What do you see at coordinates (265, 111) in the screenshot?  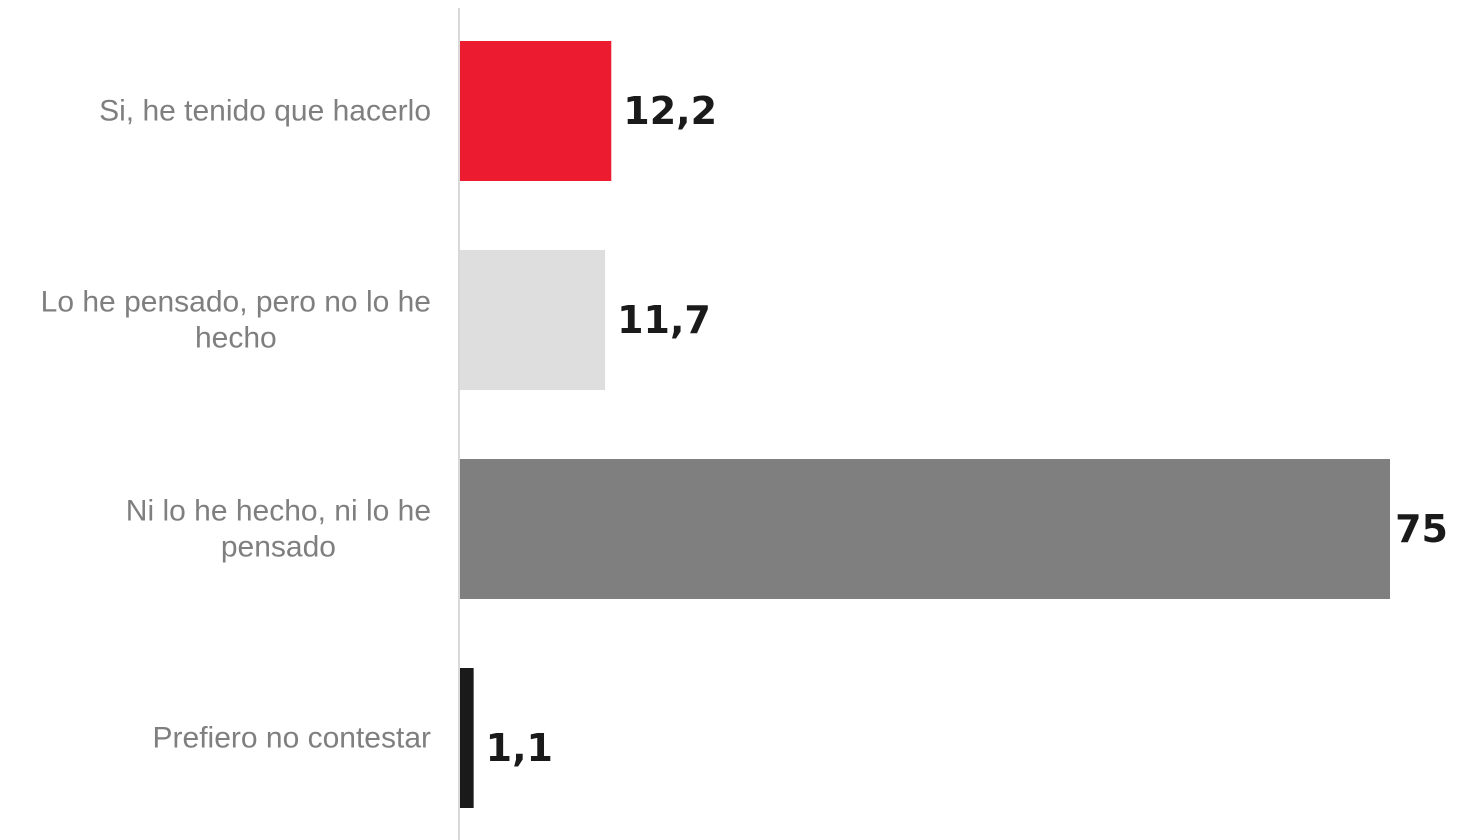 I see `category-label-0-line-0: Si, he tenido que hacerlo` at bounding box center [265, 111].